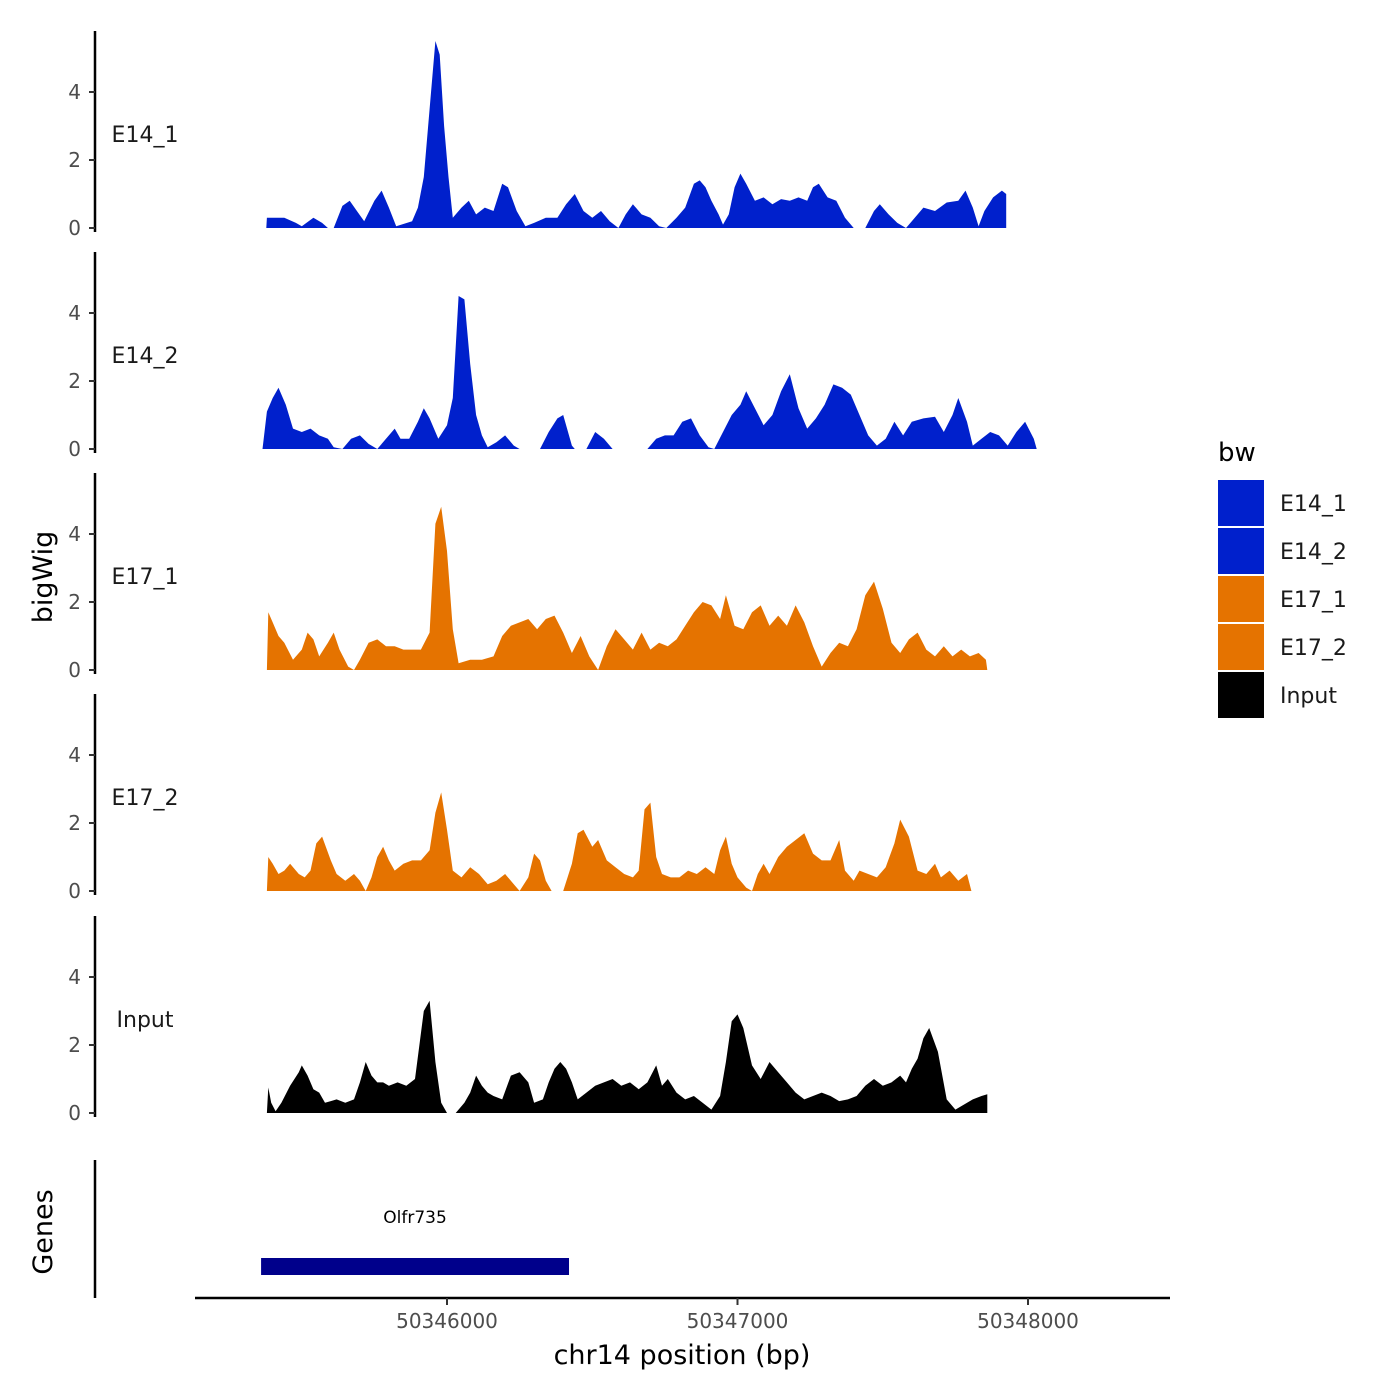 The image size is (1400, 1400). I want to click on track-e14_2: 0 2 4 E14_2, so click(552, 356).